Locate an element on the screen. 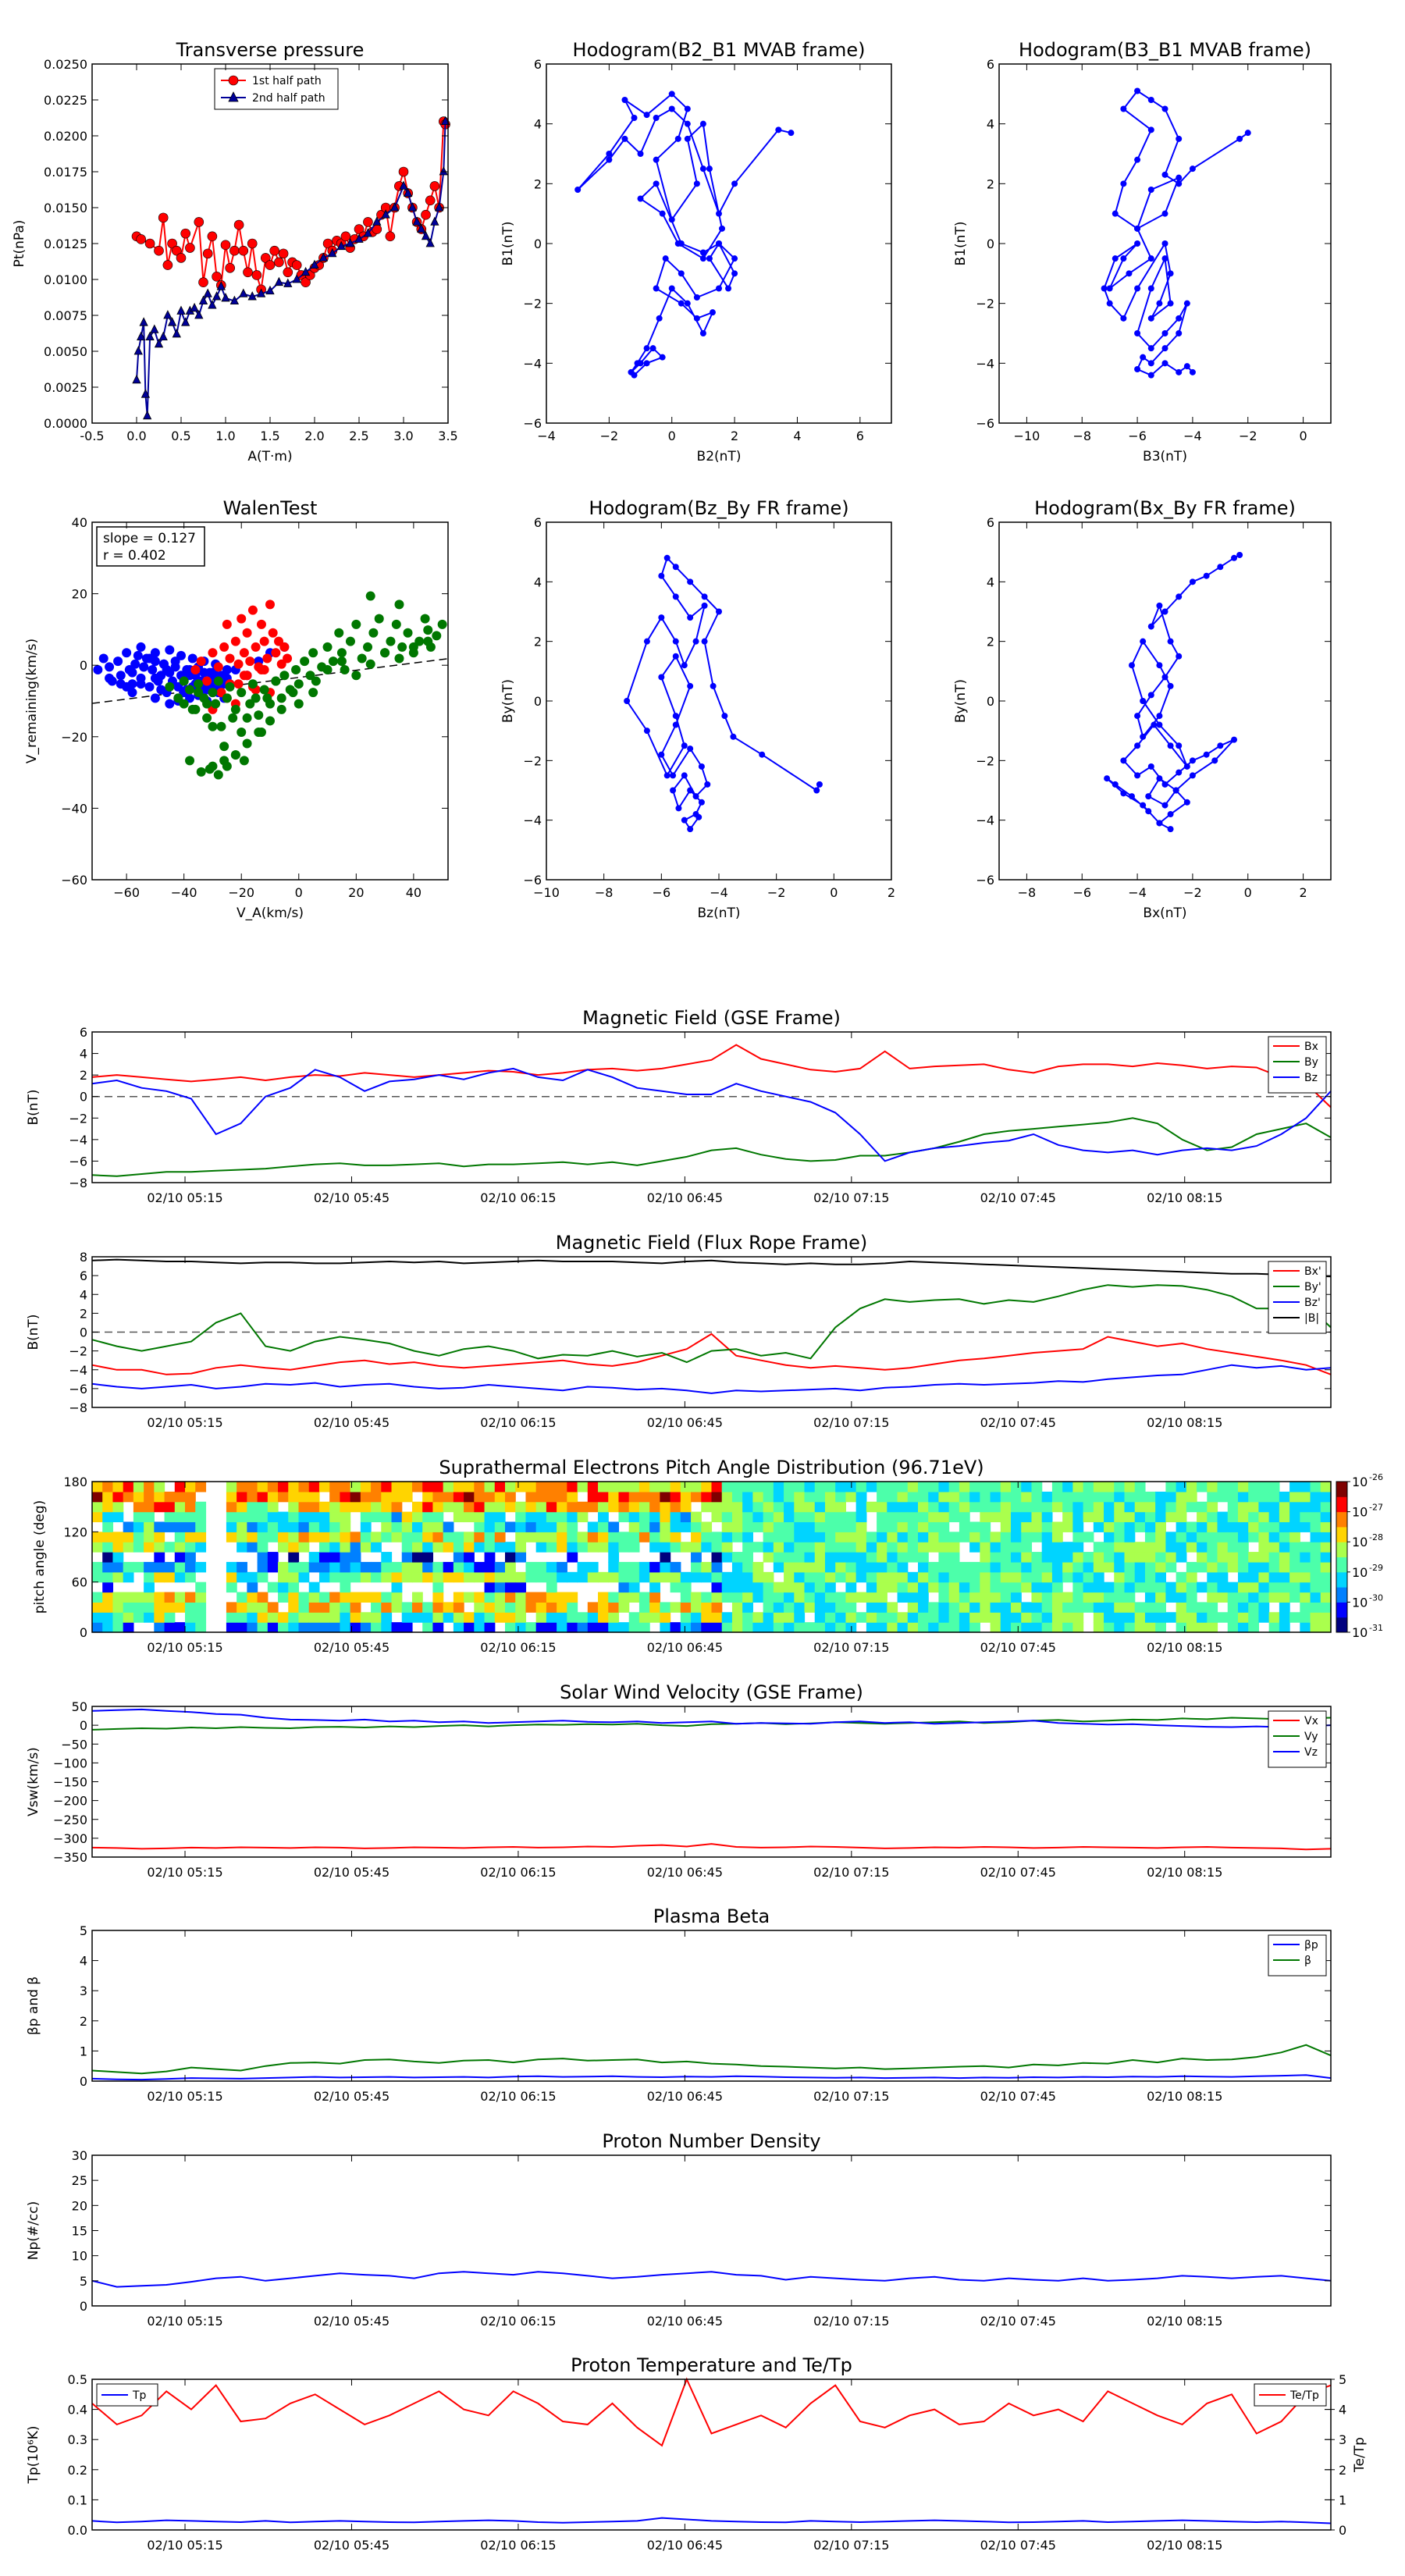 This screenshot has height=2576, width=1405. y-tick-label: −4 is located at coordinates (78, 1370).